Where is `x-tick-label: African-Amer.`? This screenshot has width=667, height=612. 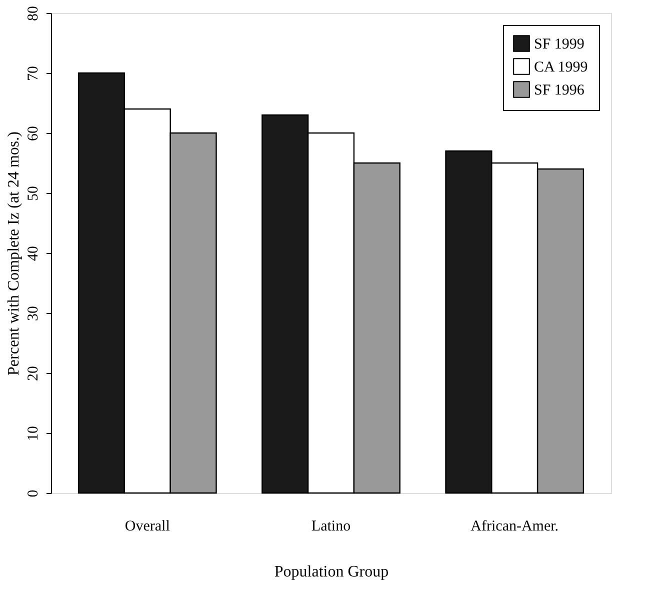
x-tick-label: African-Amer. is located at coordinates (514, 526).